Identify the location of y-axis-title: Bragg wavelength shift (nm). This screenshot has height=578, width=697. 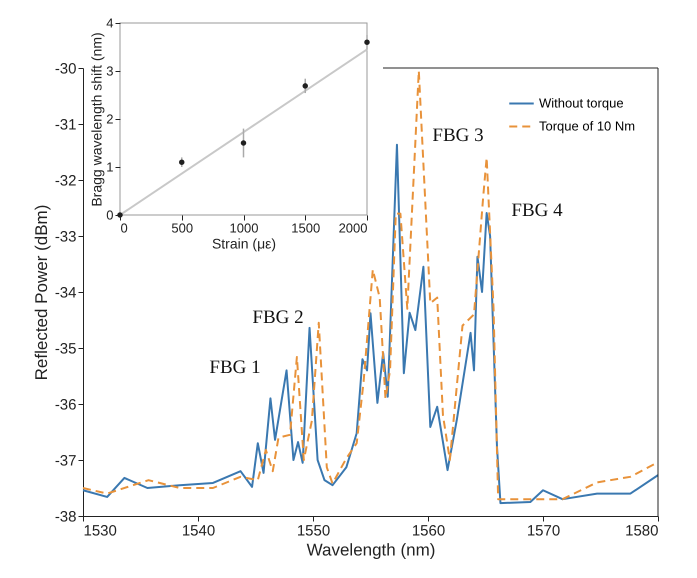
(96, 119).